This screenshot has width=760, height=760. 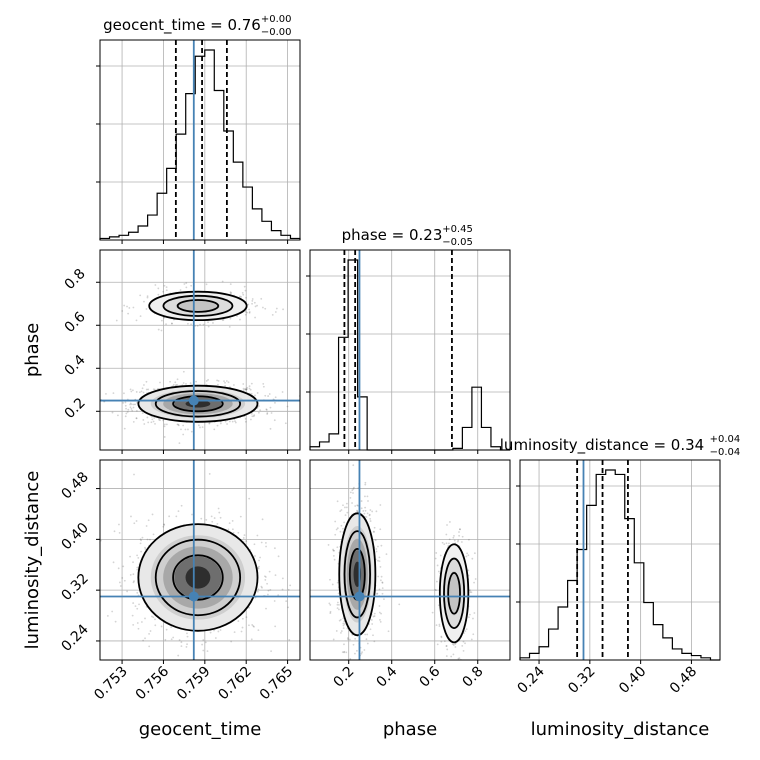 What do you see at coordinates (410, 729) in the screenshot?
I see `x-axis-label-phase: phase` at bounding box center [410, 729].